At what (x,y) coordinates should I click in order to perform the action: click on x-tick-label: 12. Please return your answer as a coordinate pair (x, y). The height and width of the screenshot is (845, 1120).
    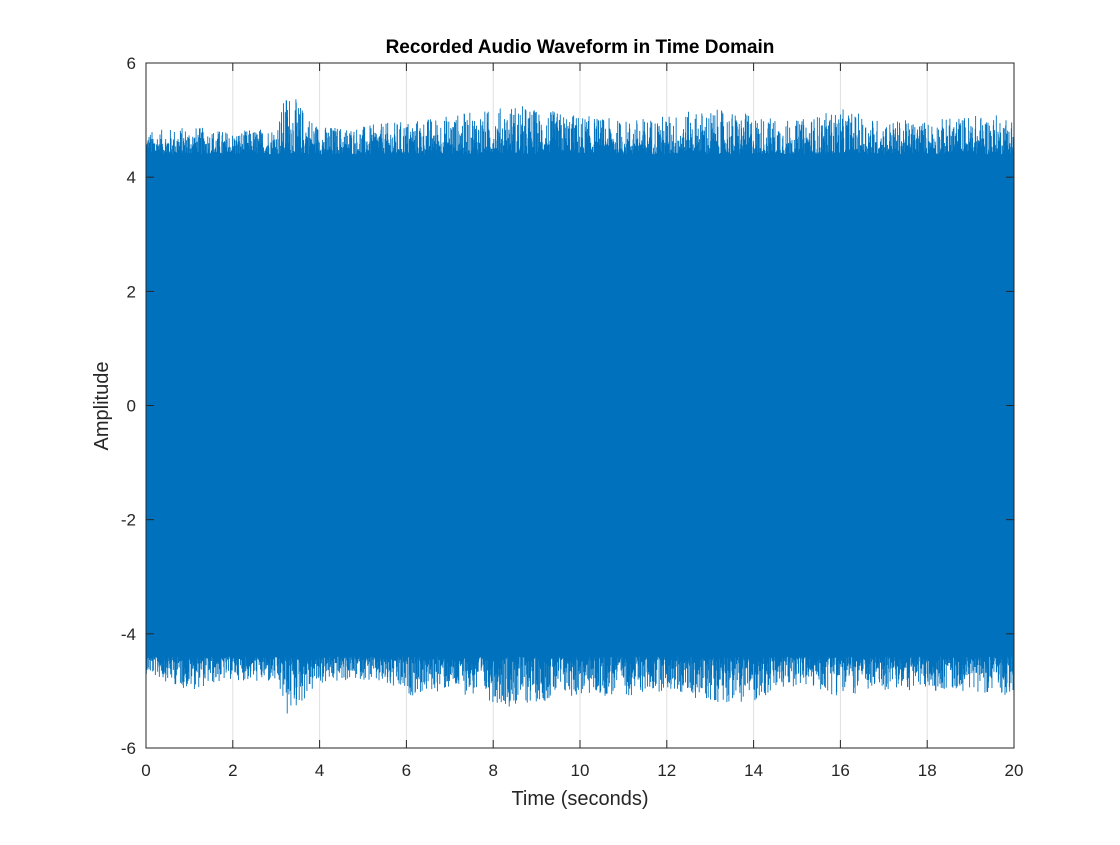
    Looking at the image, I should click on (666, 770).